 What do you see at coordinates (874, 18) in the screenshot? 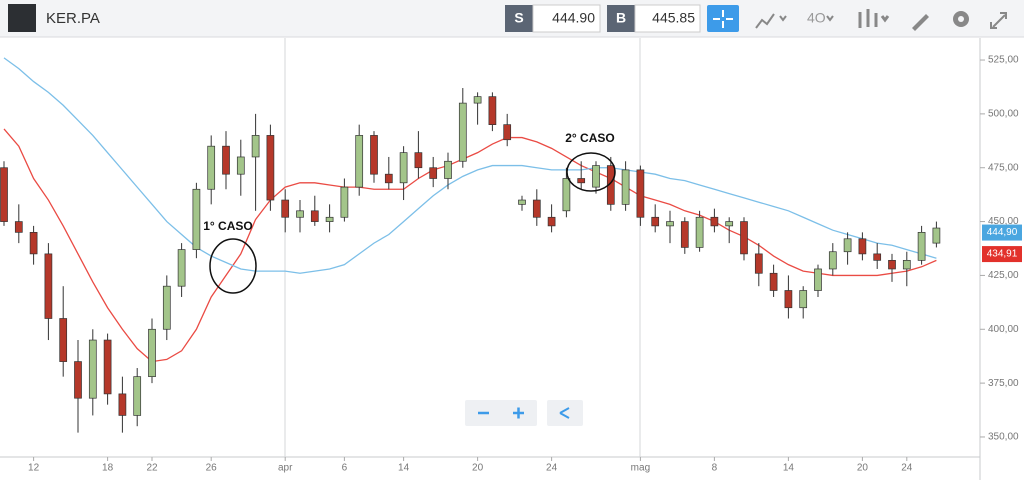
I see `candles-button` at bounding box center [874, 18].